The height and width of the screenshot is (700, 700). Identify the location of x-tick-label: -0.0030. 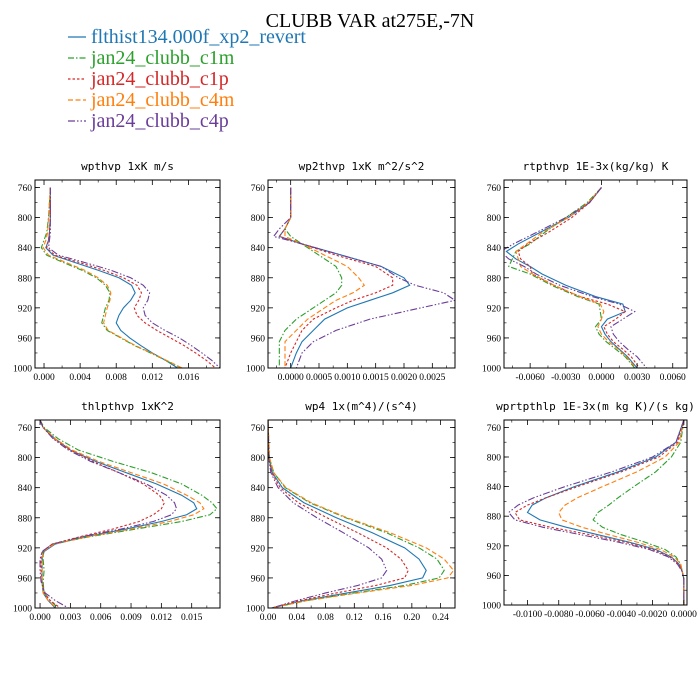
(566, 378).